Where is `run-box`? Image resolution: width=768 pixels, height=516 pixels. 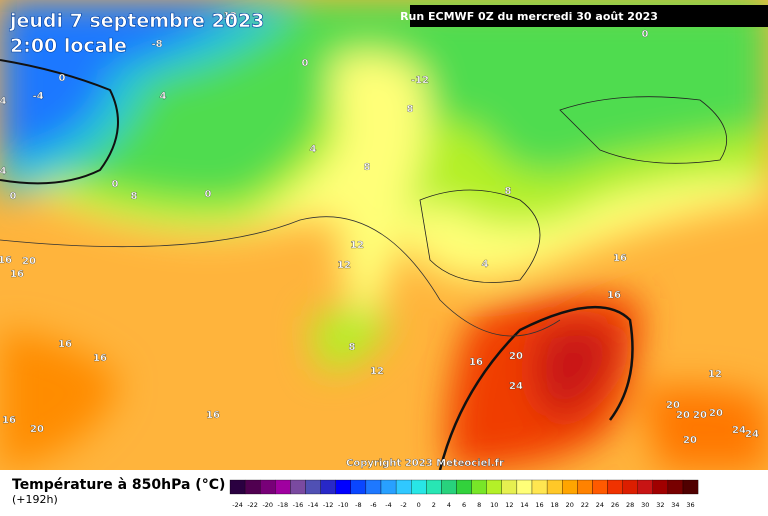 run-box is located at coordinates (589, 16).